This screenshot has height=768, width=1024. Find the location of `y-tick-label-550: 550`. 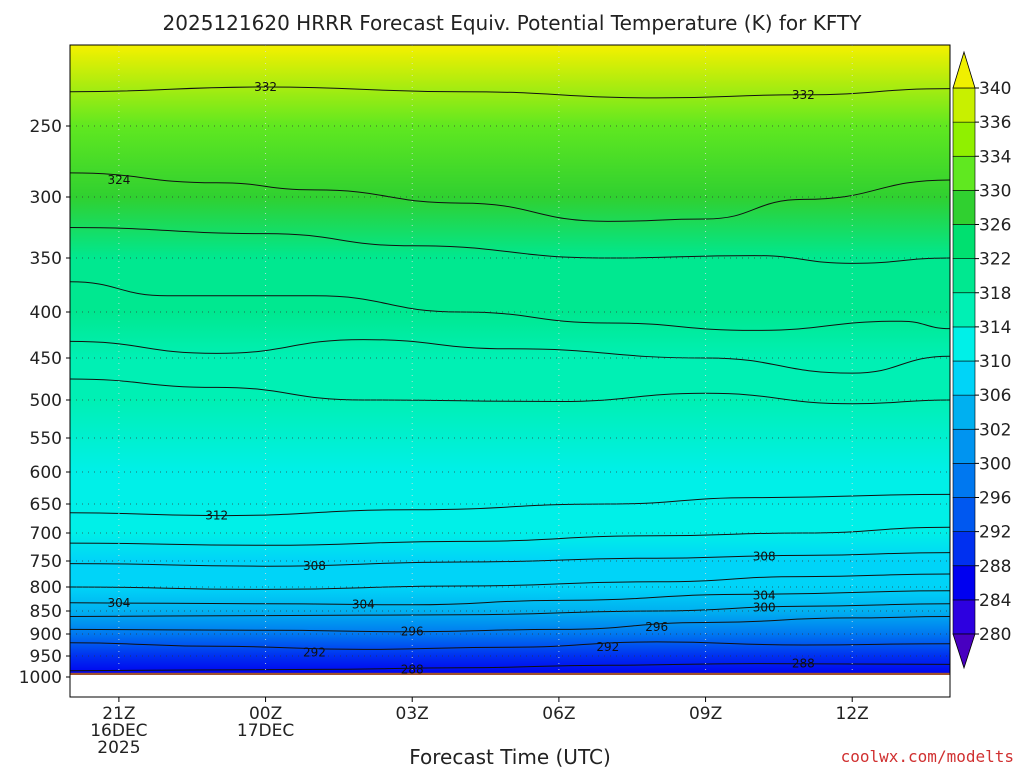

y-tick-label-550: 550 is located at coordinates (46, 439).